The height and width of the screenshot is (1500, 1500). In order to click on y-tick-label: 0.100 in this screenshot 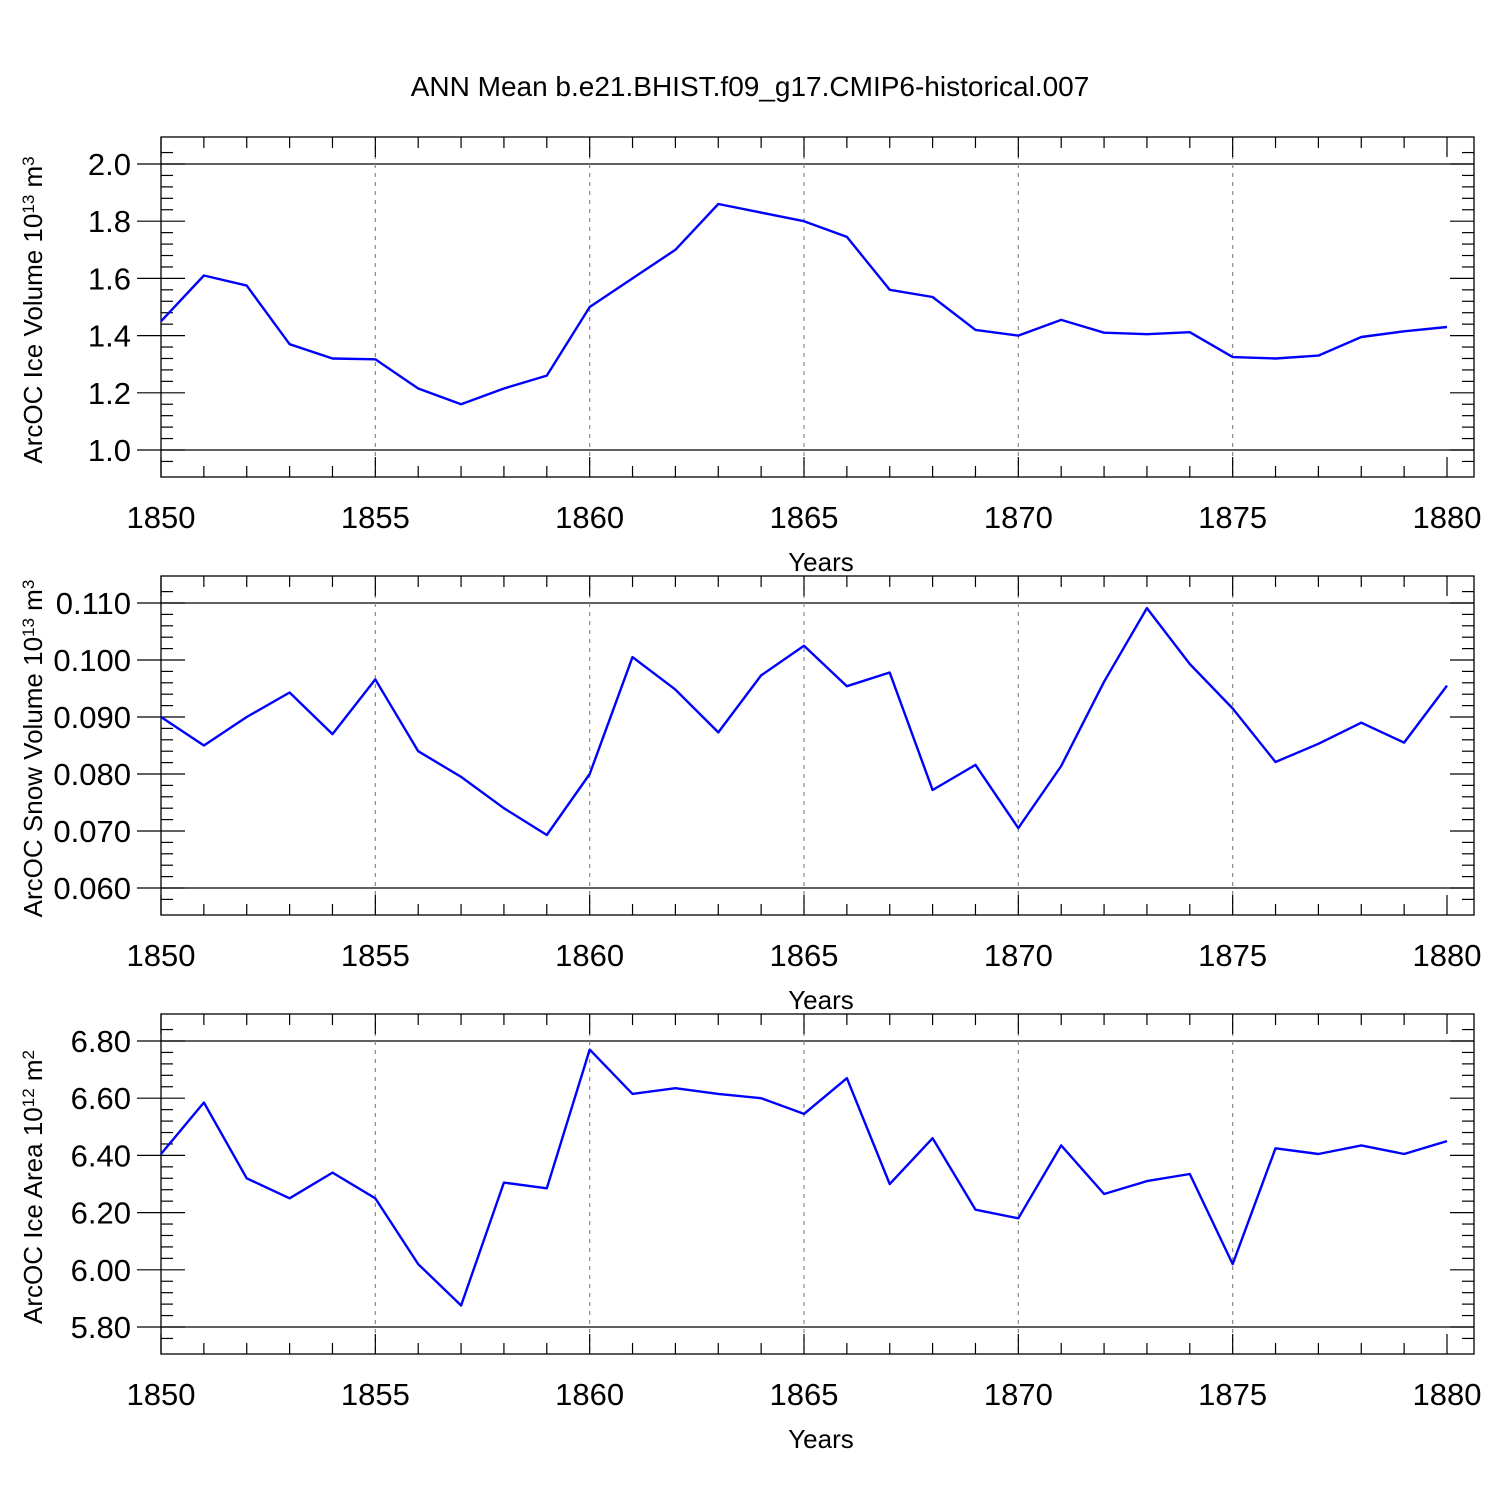, I will do `click(92, 660)`.